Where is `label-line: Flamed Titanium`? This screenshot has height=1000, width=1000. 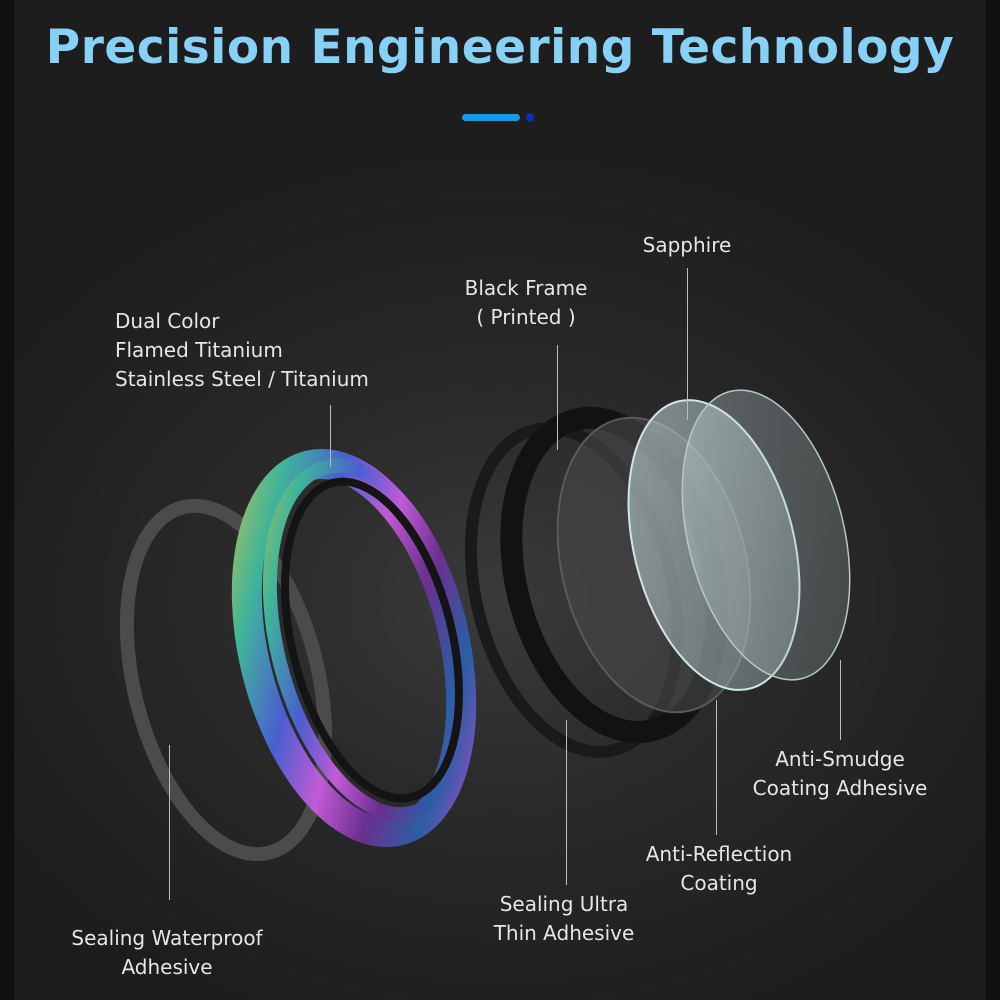
label-line: Flamed Titanium is located at coordinates (199, 350).